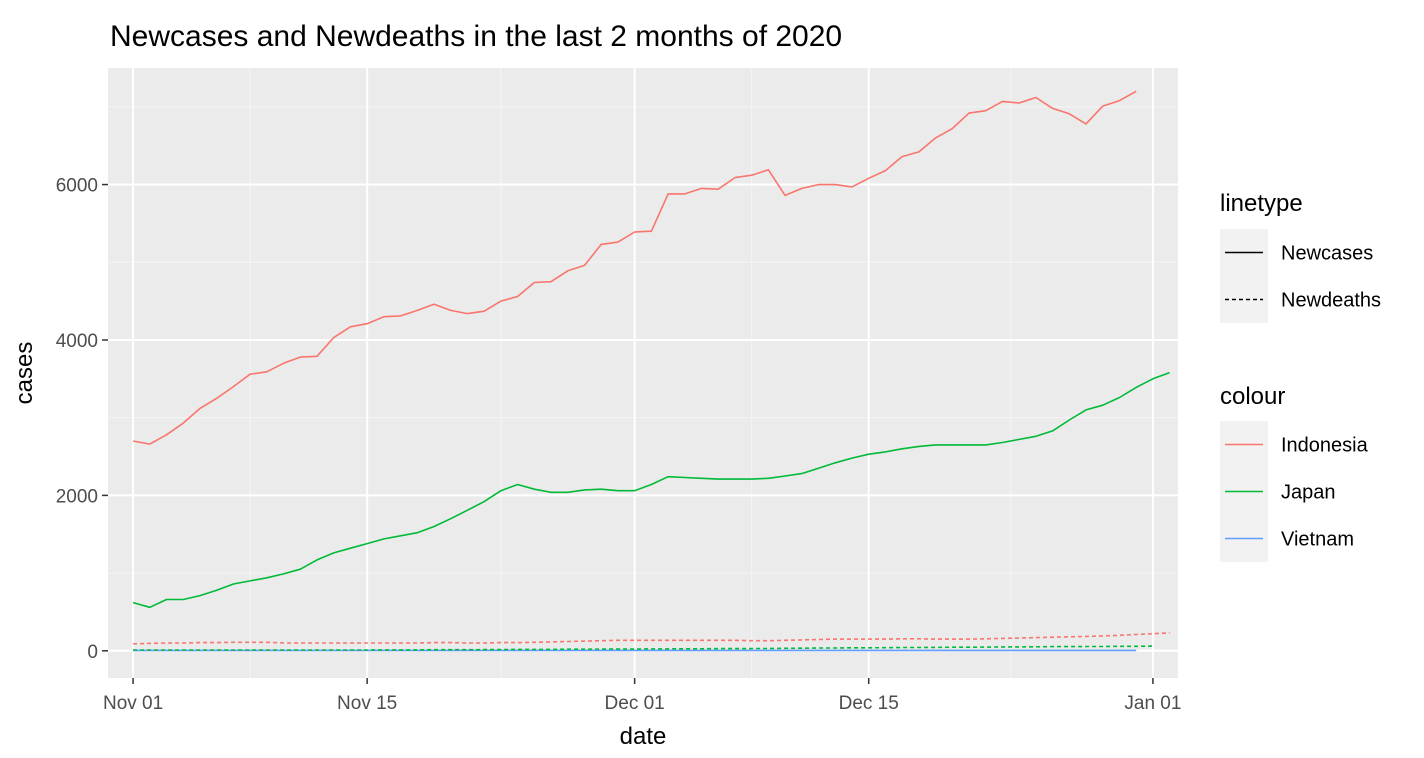  I want to click on legend-linetype-title: linetype, so click(1261, 203).